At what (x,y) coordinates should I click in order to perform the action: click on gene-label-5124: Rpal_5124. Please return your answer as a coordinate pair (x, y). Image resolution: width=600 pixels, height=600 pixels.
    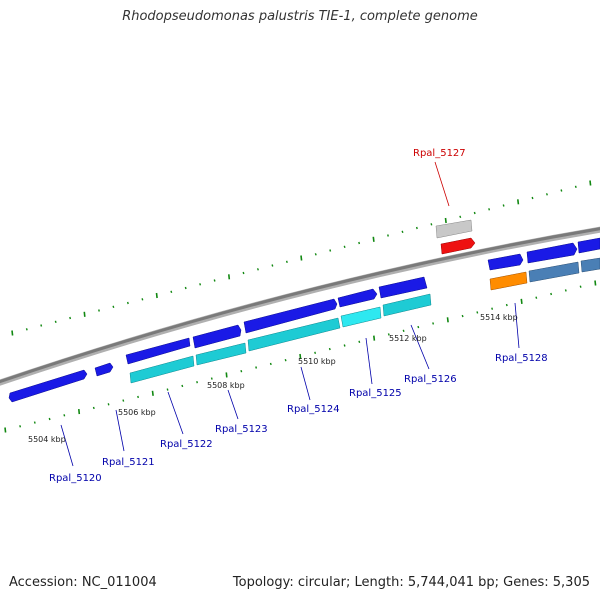
    Looking at the image, I should click on (313, 409).